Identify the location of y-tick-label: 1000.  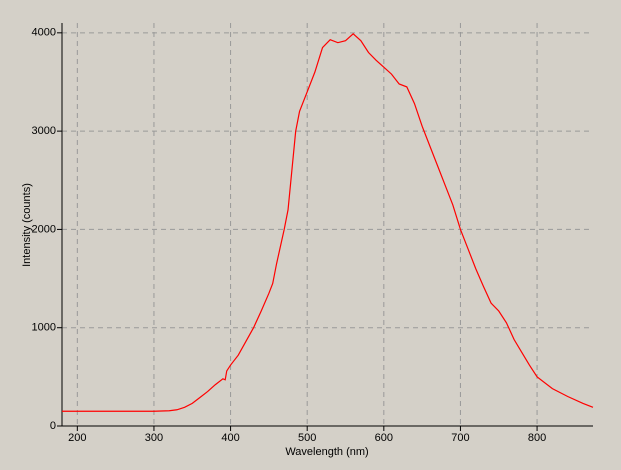
(44, 328).